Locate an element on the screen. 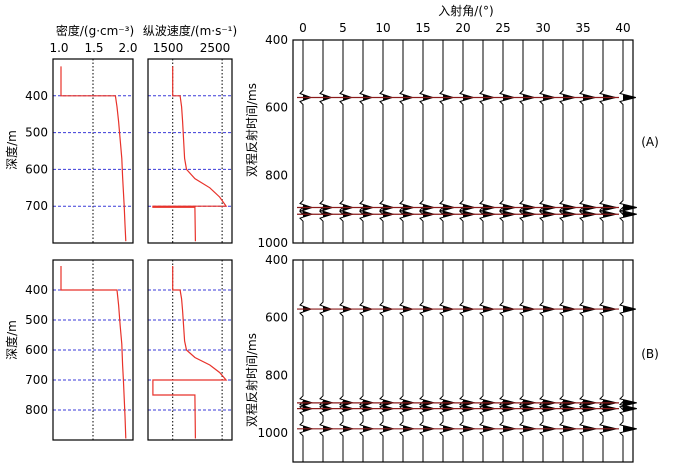  time-axis-label-B: 双程反射时间/ms is located at coordinates (251, 380).